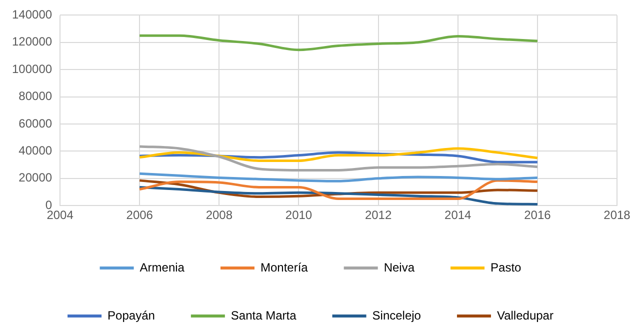 This screenshot has width=639, height=332. Describe the element at coordinates (284, 267) in the screenshot. I see `legend-label: Montería` at that location.